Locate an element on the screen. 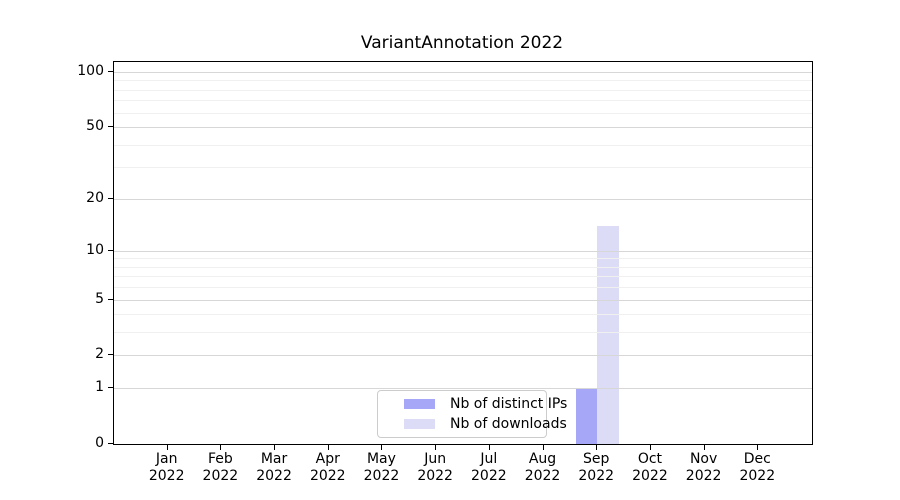  x-tick-label: Nov 2022 is located at coordinates (703, 467).